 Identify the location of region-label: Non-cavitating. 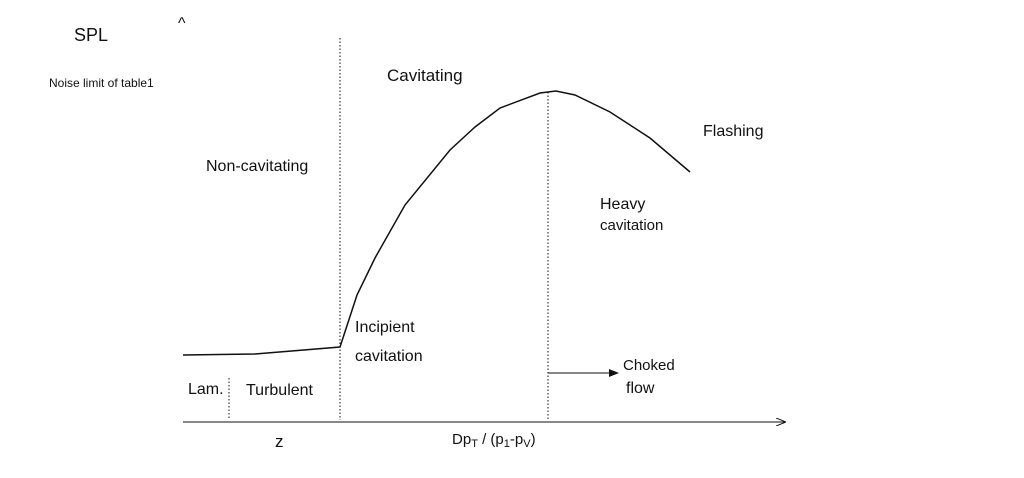
(257, 166).